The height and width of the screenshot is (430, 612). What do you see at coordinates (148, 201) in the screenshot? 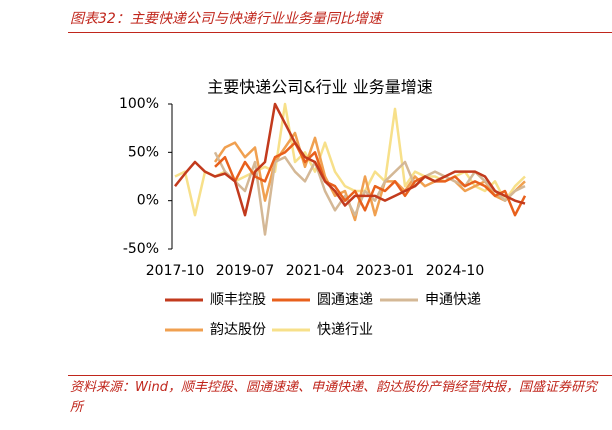
I see `y-tick-label: 0%` at bounding box center [148, 201].